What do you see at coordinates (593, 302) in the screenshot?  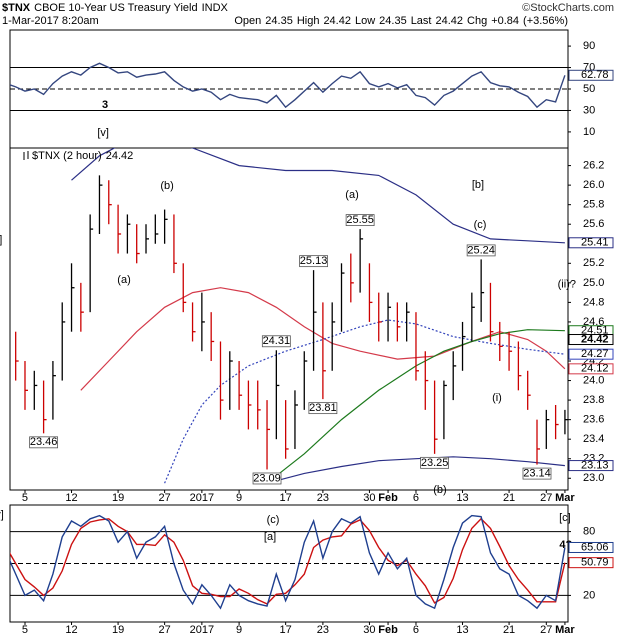 I see `y-tick-label: 24.8` at bounding box center [593, 302].